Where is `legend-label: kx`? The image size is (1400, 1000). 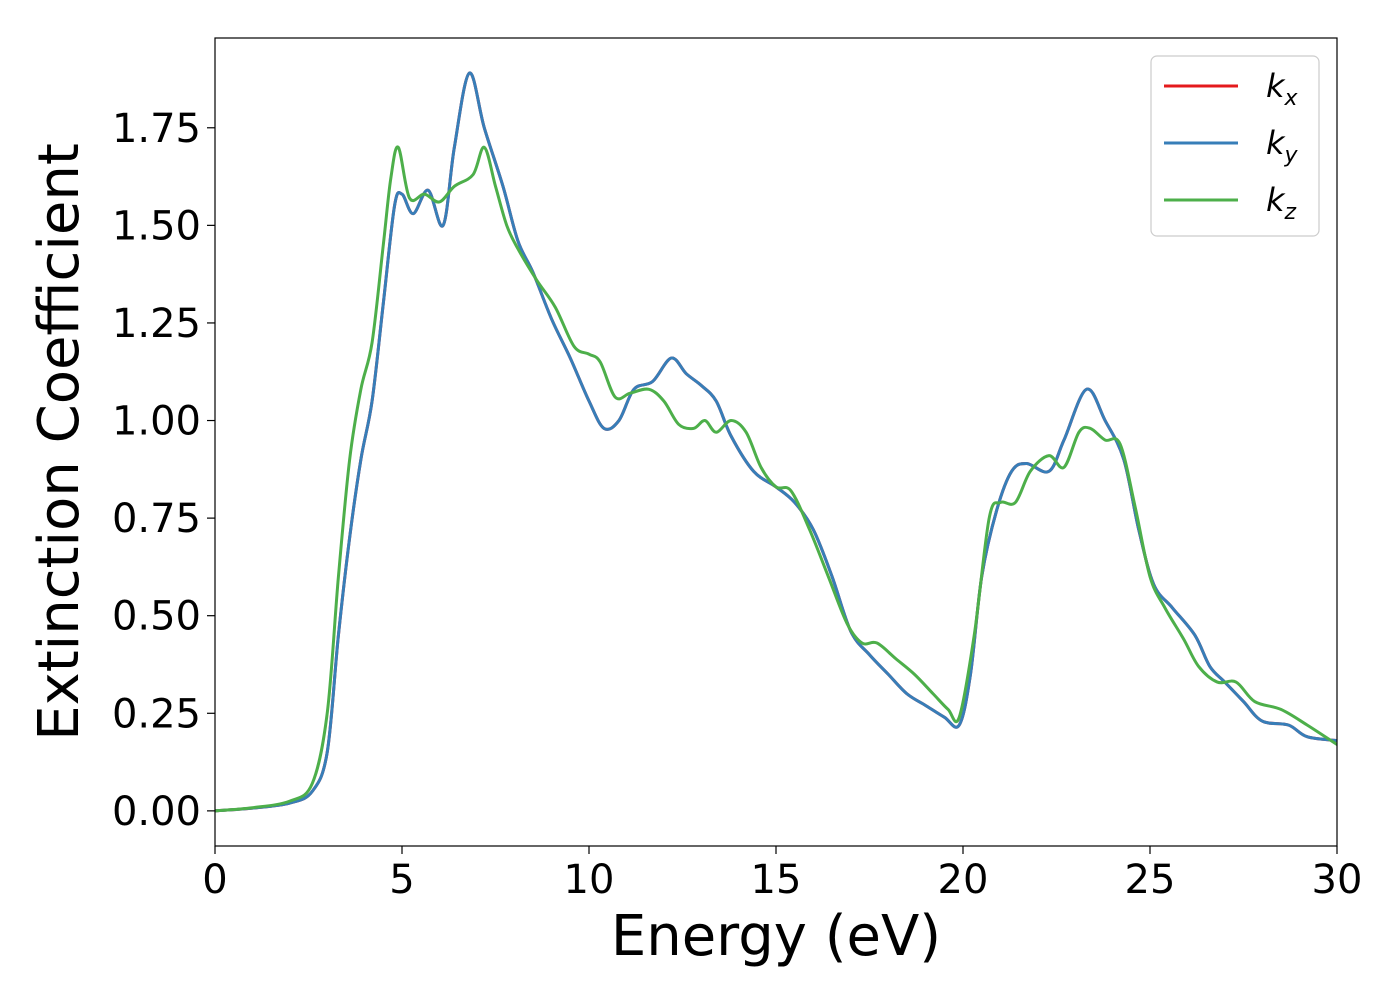 legend-label: kx is located at coordinates (1282, 89).